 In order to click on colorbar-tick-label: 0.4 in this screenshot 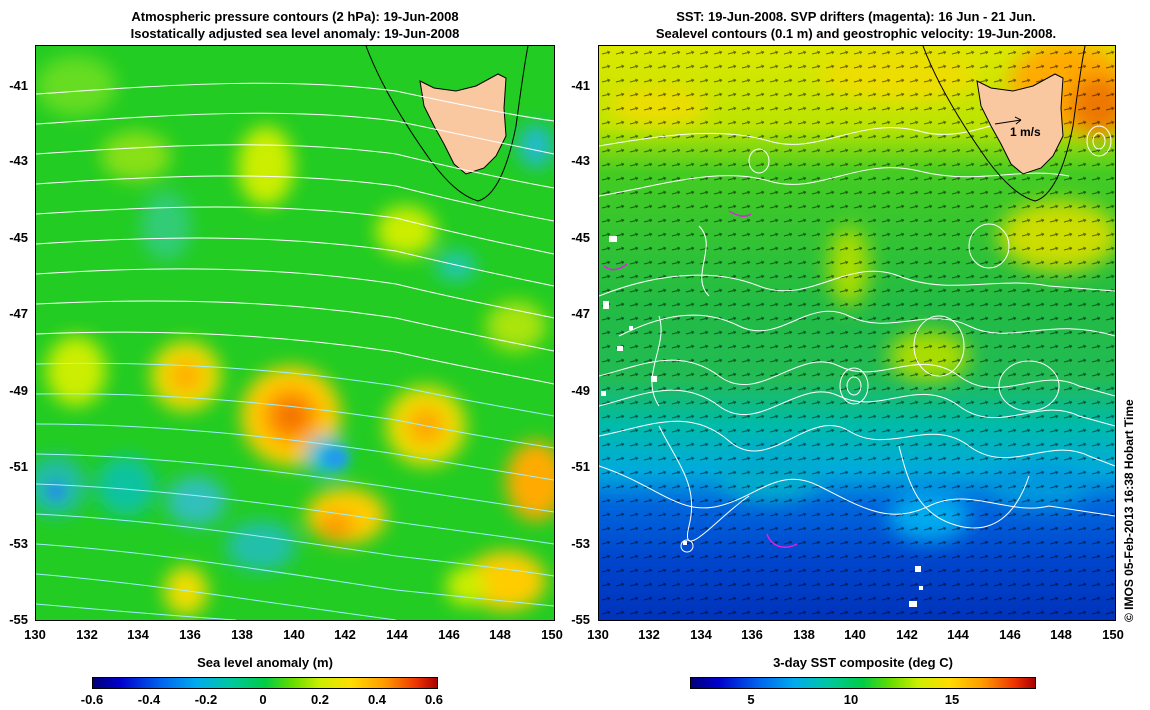, I will do `click(377, 699)`.